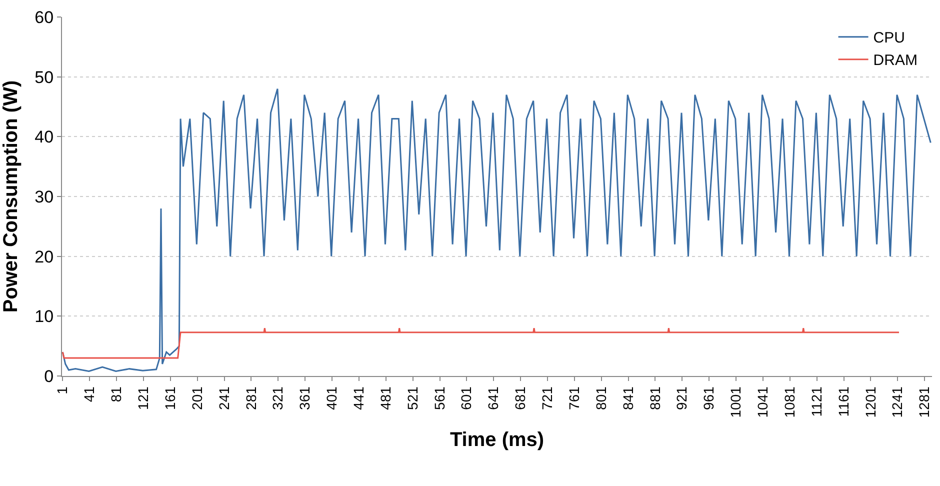  What do you see at coordinates (654, 398) in the screenshot?
I see `x-tick-label: 881` at bounding box center [654, 398].